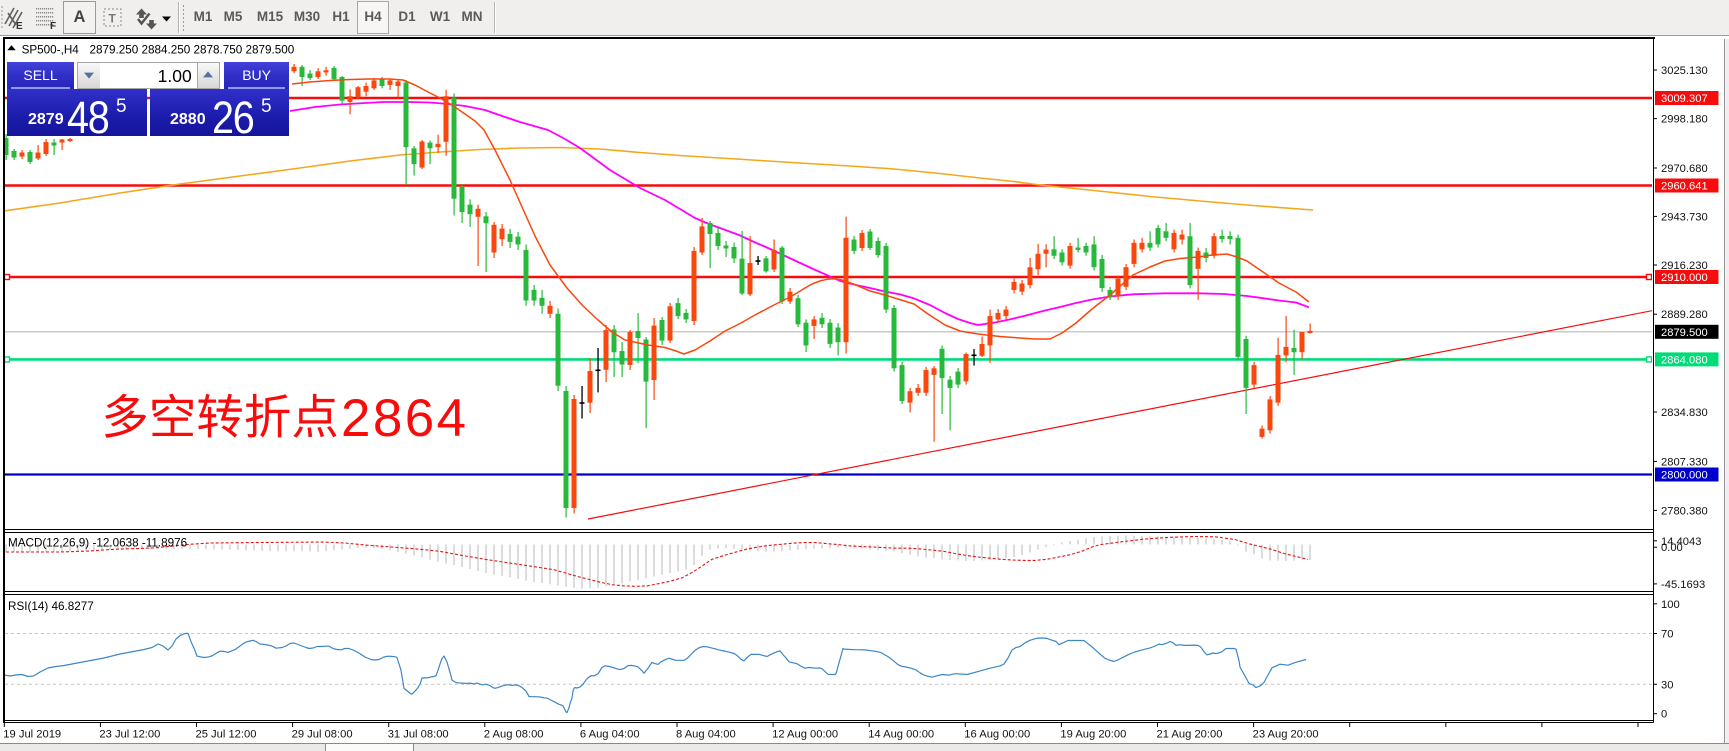  I want to click on svg-text: 19 Jul 2019, so click(32, 735).